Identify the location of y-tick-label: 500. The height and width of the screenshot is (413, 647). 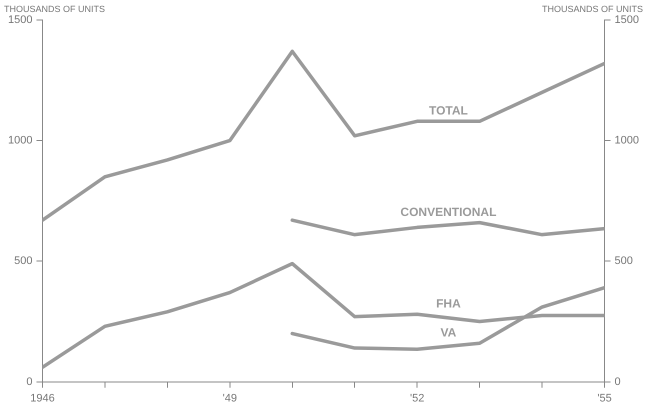
(23, 261).